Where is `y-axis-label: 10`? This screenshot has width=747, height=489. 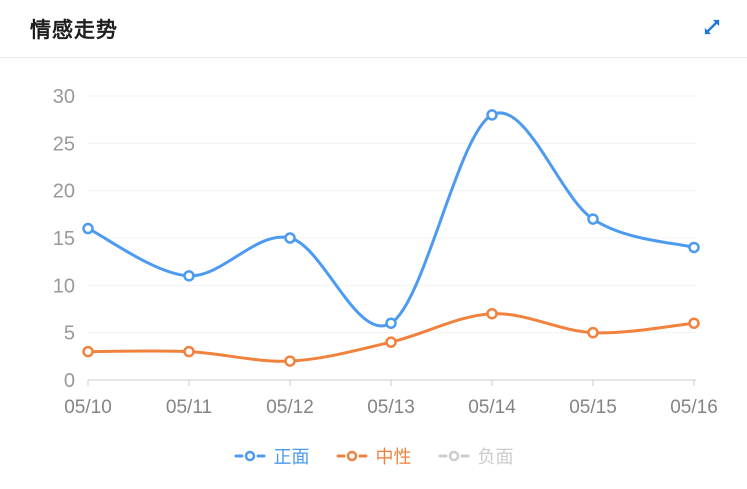 y-axis-label: 10 is located at coordinates (64, 286).